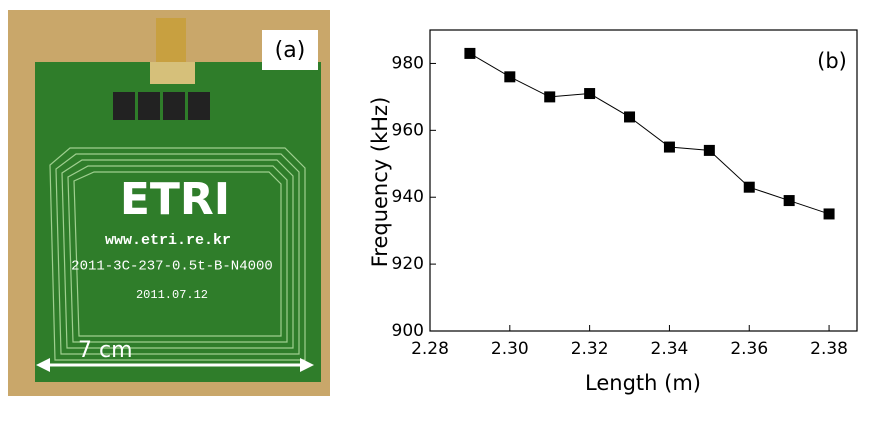 The width and height of the screenshot is (888, 428). What do you see at coordinates (832, 61) in the screenshot?
I see `panel-label: (b)` at bounding box center [832, 61].